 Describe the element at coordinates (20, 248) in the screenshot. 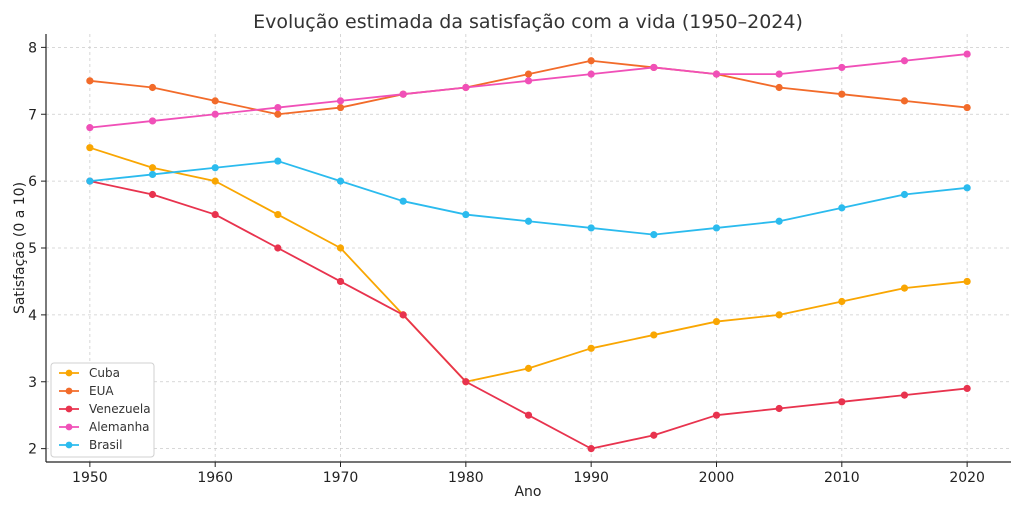

I see `y-axis-label: Satisfação (0 a 10)` at that location.